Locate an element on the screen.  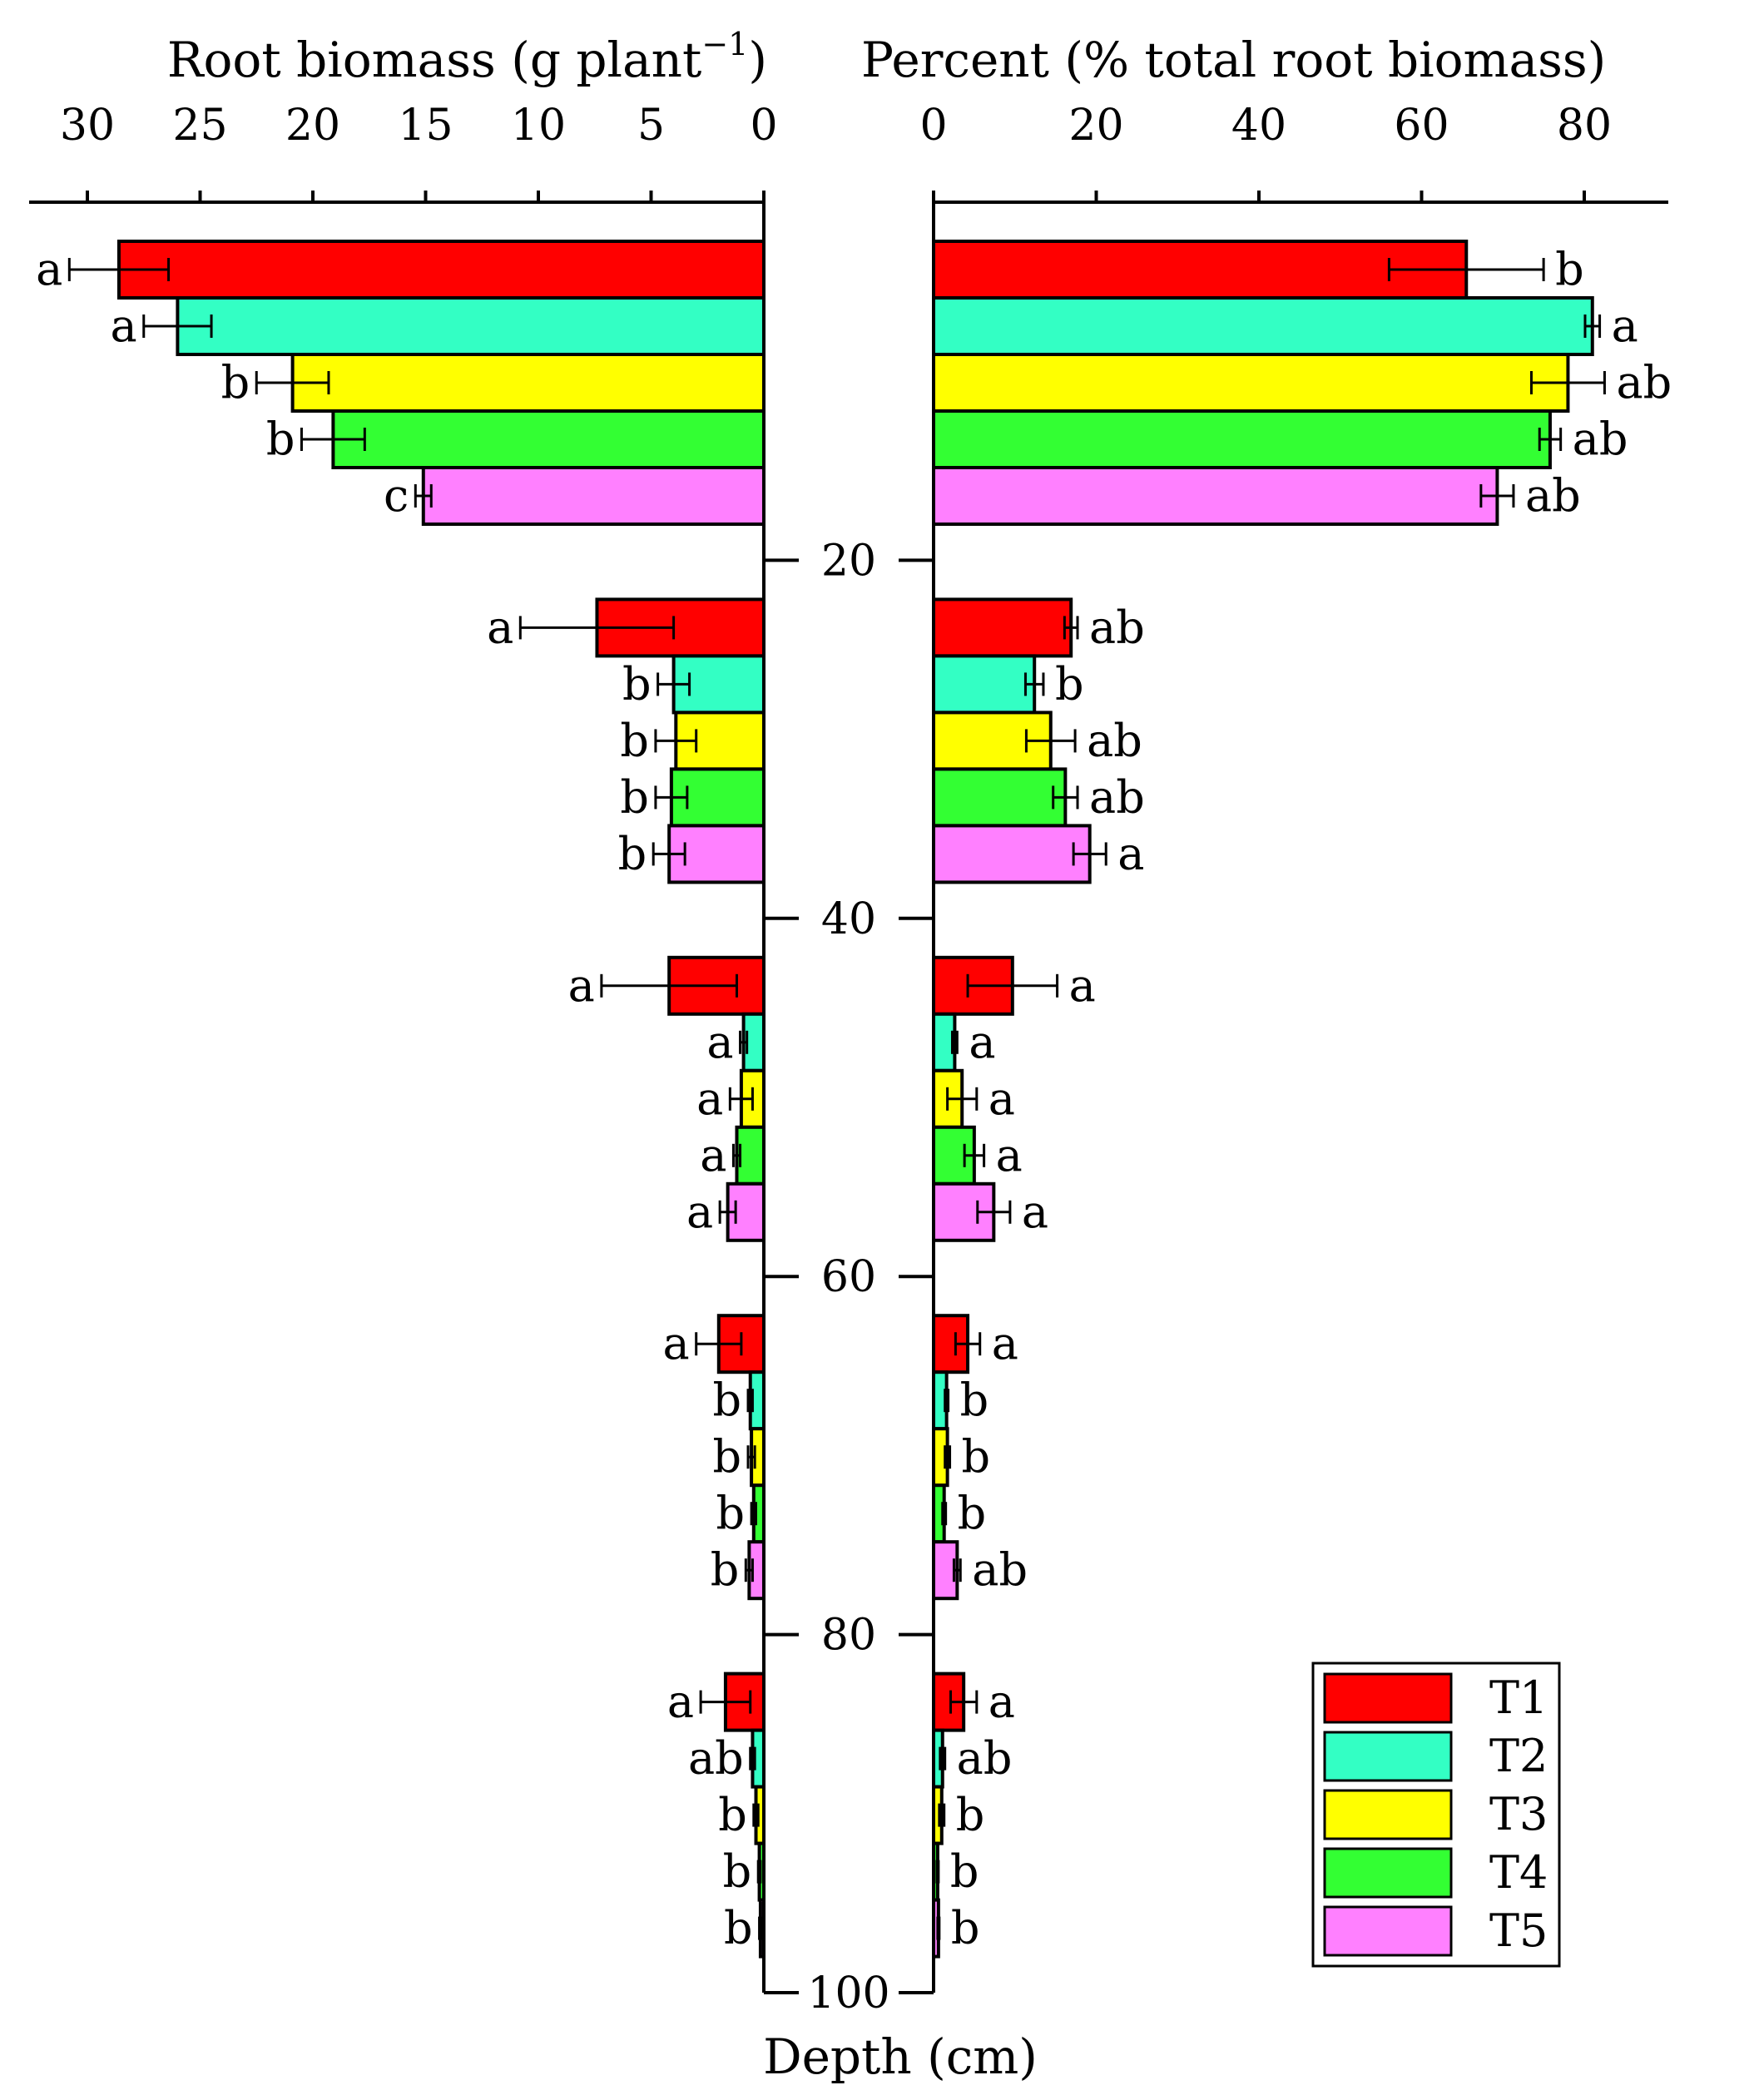
legend-swatch-T3 is located at coordinates (1388, 1814).